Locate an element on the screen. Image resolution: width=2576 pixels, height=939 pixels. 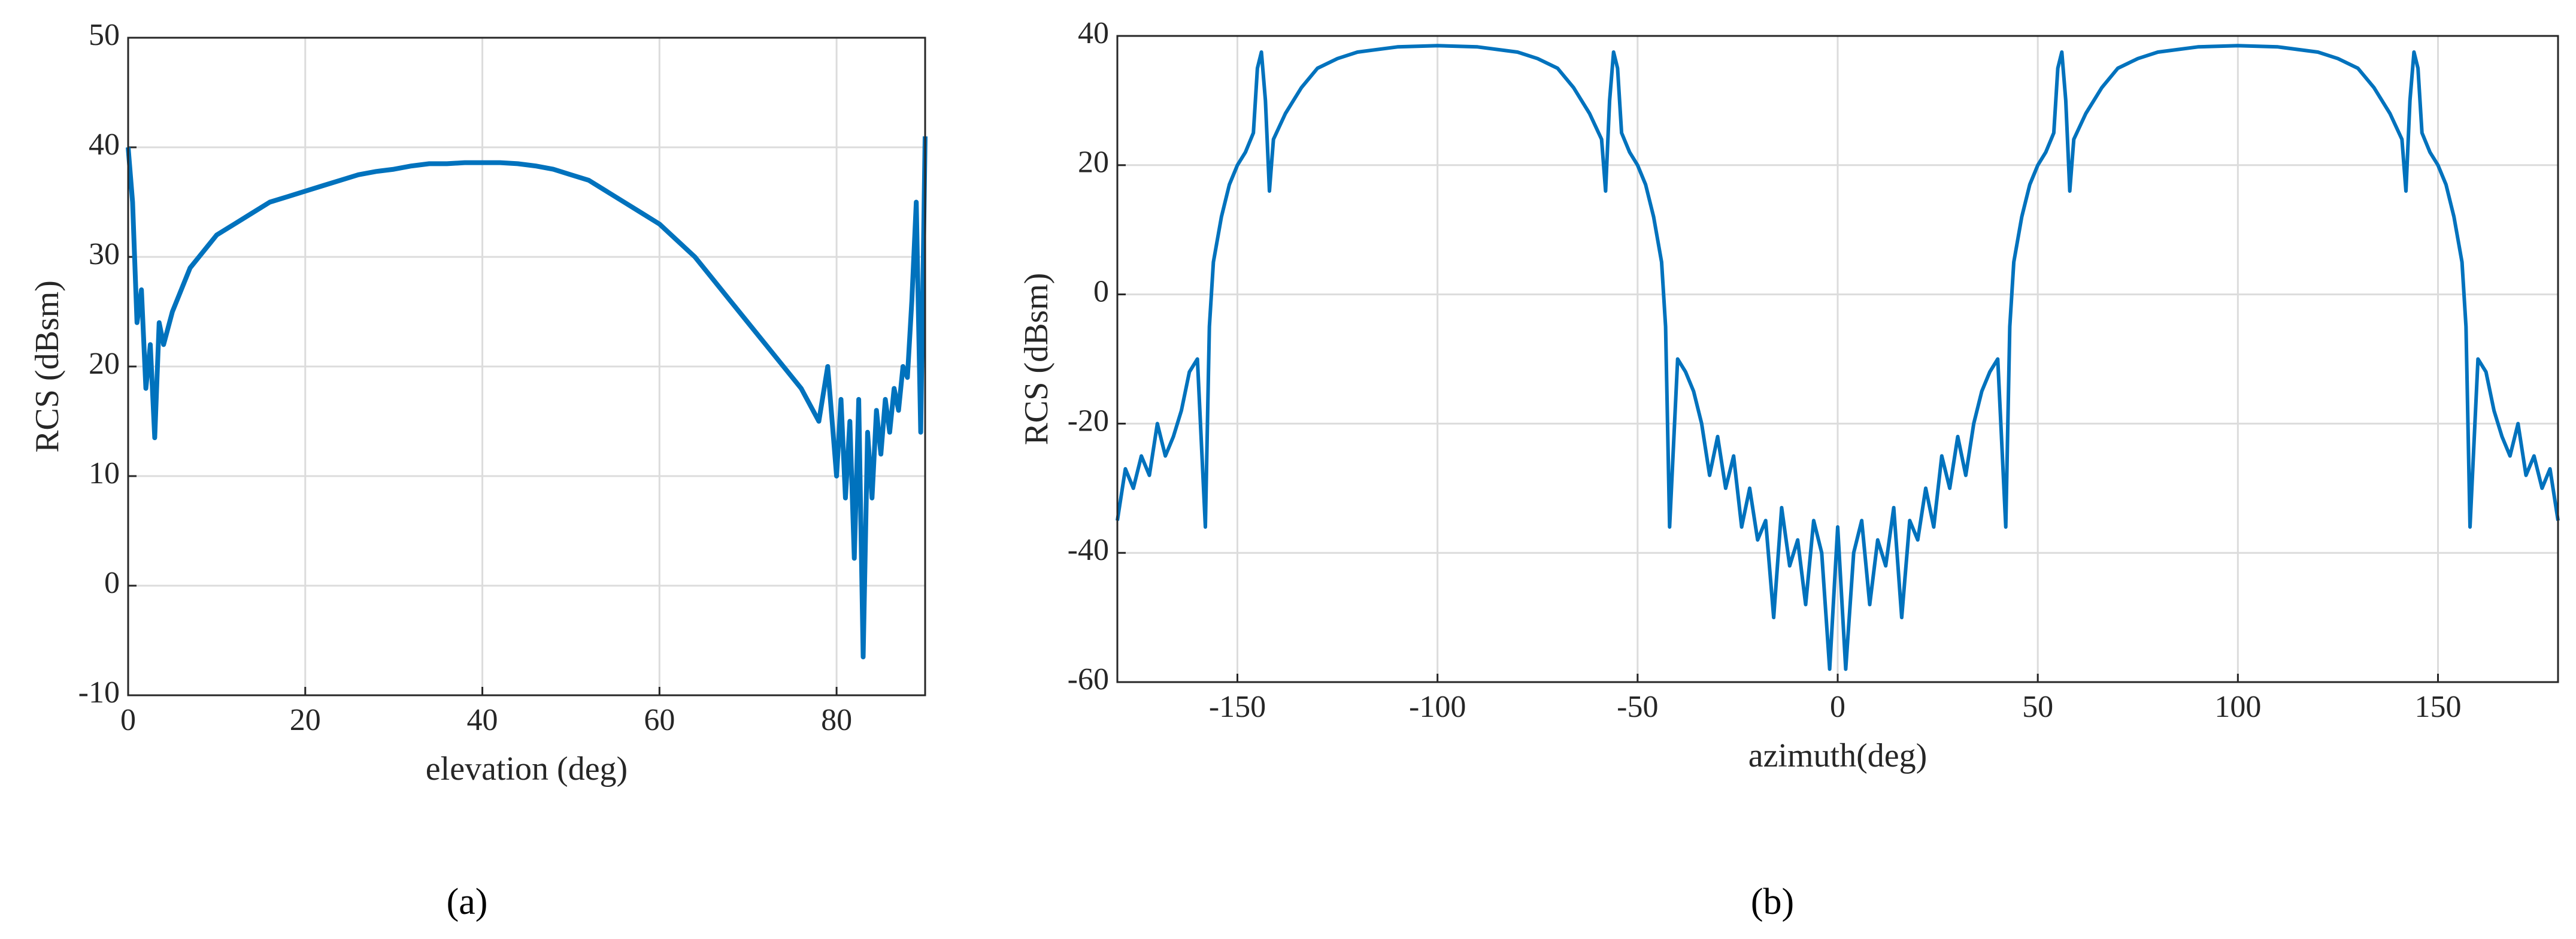
caption: (b) is located at coordinates (1772, 902).